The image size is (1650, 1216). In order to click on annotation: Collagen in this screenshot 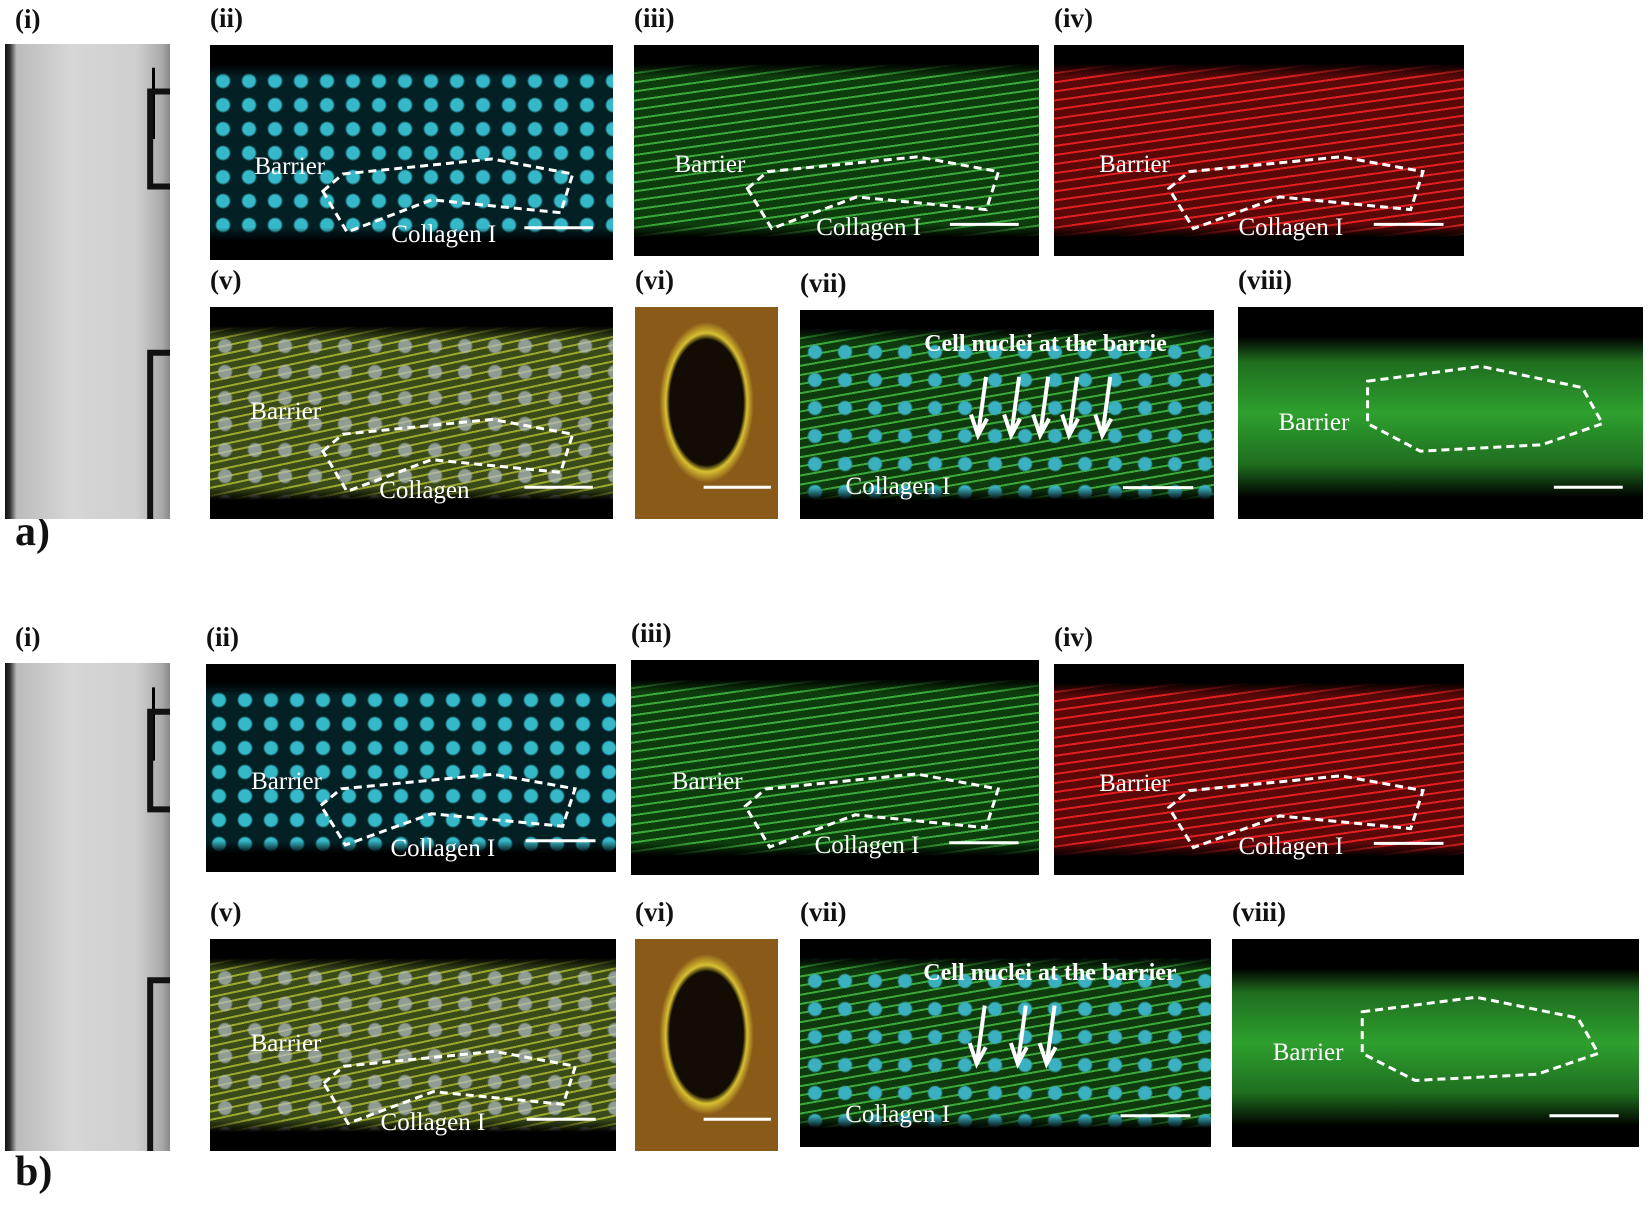, I will do `click(424, 490)`.